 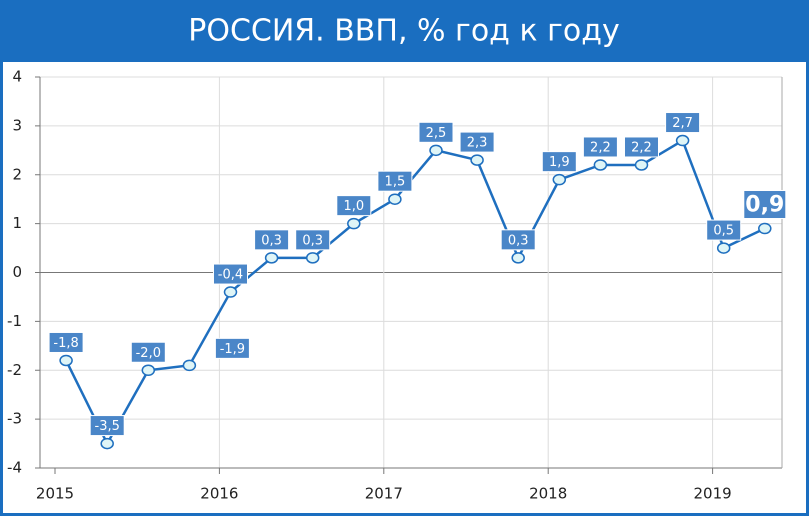 I want to click on data-label: 1,9, so click(x=559, y=162).